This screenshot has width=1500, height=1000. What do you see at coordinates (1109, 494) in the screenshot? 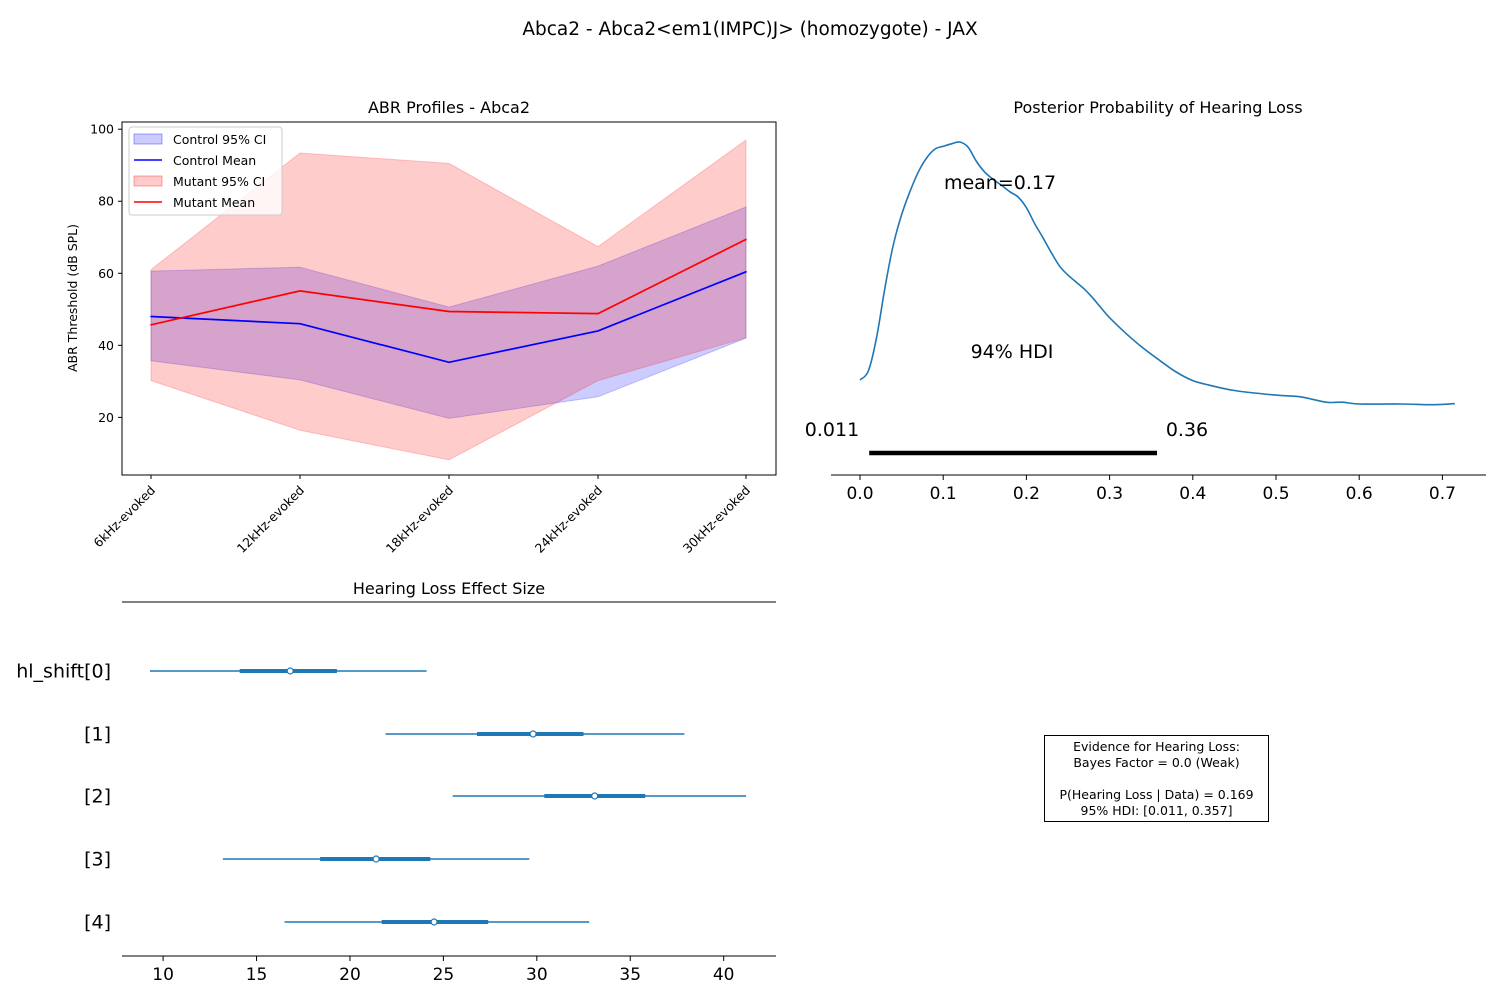
I see `posterior-xtick-label: 0.3` at bounding box center [1109, 494].